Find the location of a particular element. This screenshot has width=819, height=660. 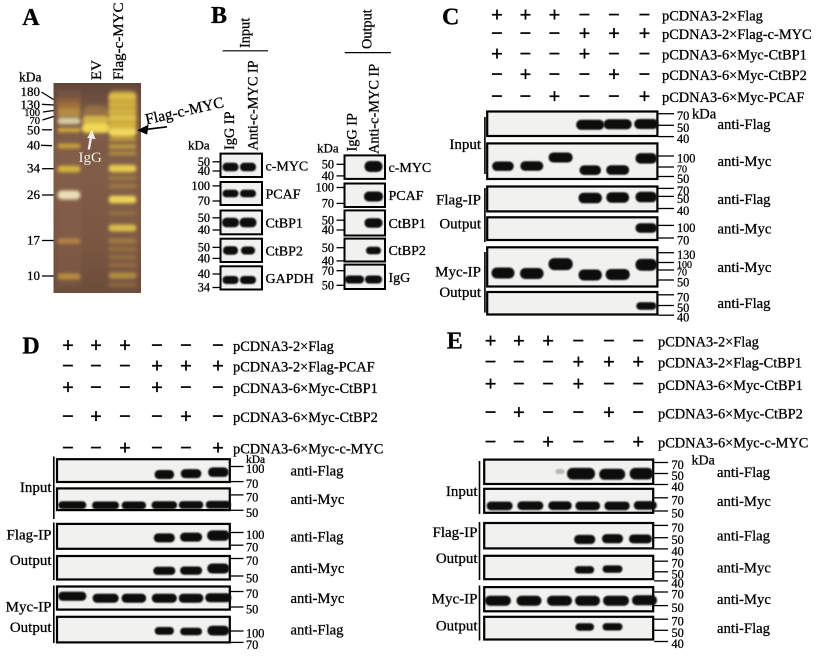

svg-text: EV is located at coordinates (97, 70).